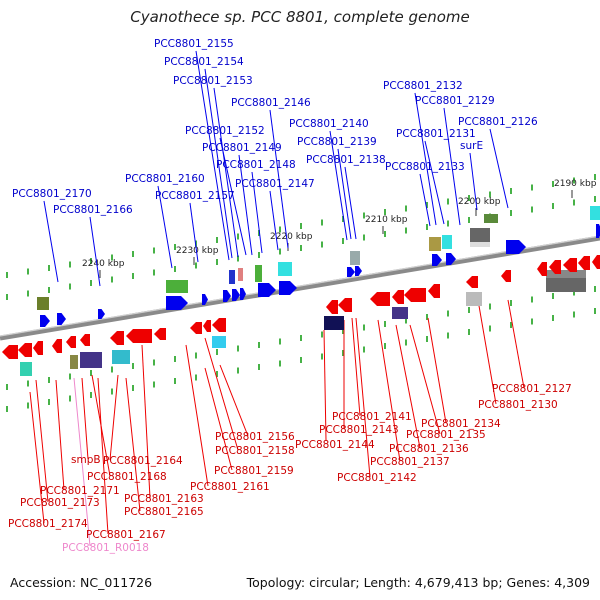 This screenshot has width=600, height=600. What do you see at coordinates (52, 194) in the screenshot?
I see `gene-label: PCC8801_2170` at bounding box center [52, 194].